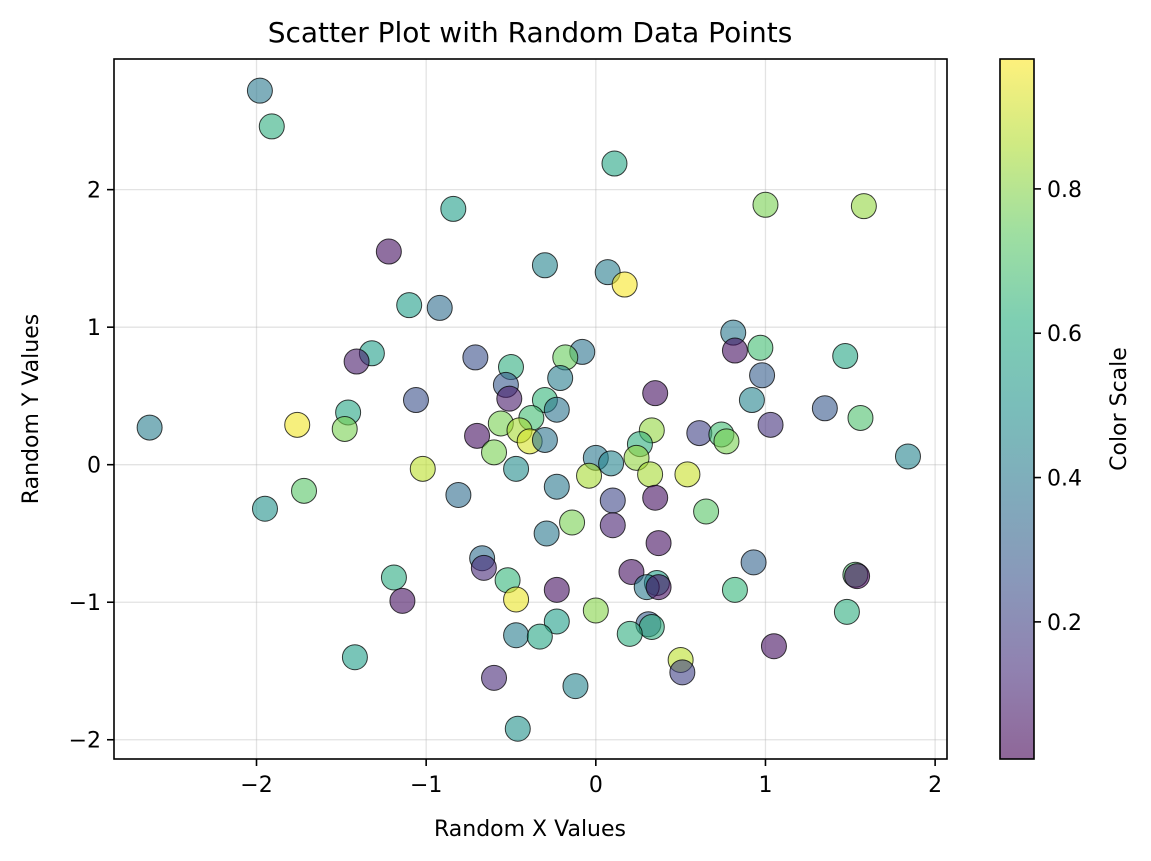 The height and width of the screenshot is (861, 1151). What do you see at coordinates (935, 785) in the screenshot?
I see `x-tick-label: 2` at bounding box center [935, 785].